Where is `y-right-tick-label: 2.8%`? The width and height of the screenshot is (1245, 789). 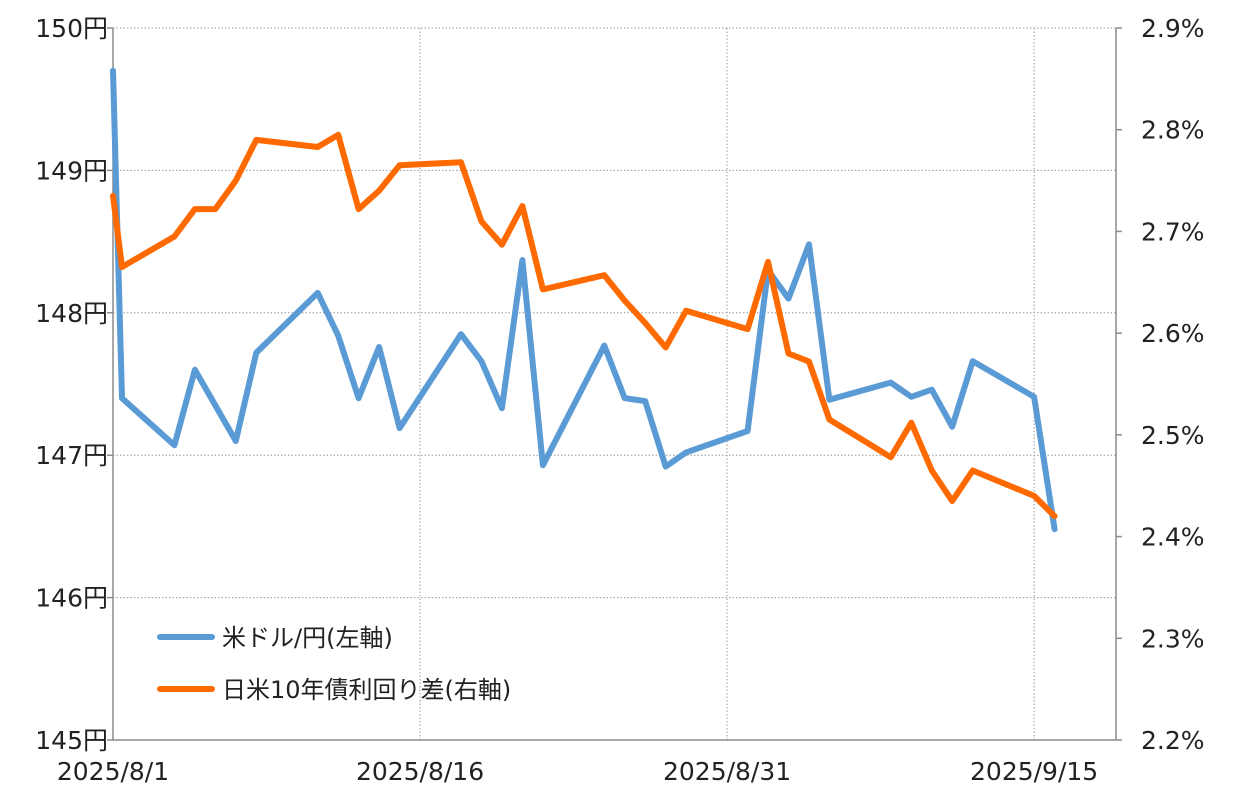 y-right-tick-label: 2.8% is located at coordinates (1173, 130).